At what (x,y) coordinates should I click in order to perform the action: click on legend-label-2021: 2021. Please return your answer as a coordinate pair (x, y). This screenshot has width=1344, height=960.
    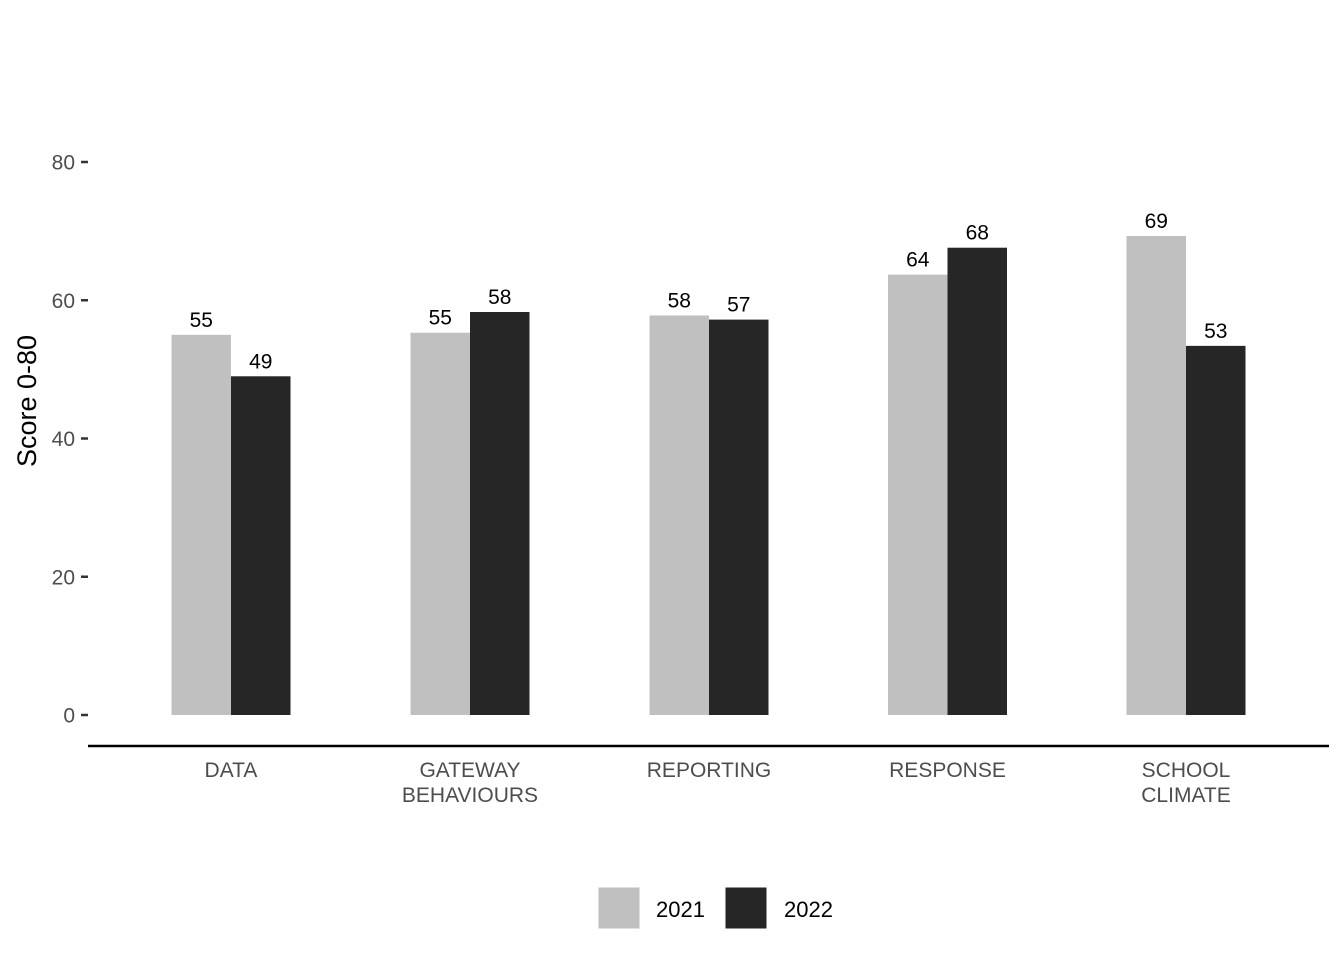
    Looking at the image, I should click on (680, 909).